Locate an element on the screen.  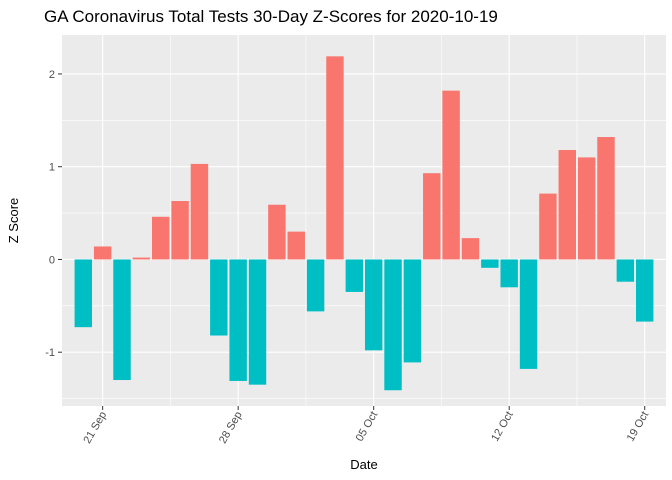
x-tick-label: 21 Sep is located at coordinates (95, 428).